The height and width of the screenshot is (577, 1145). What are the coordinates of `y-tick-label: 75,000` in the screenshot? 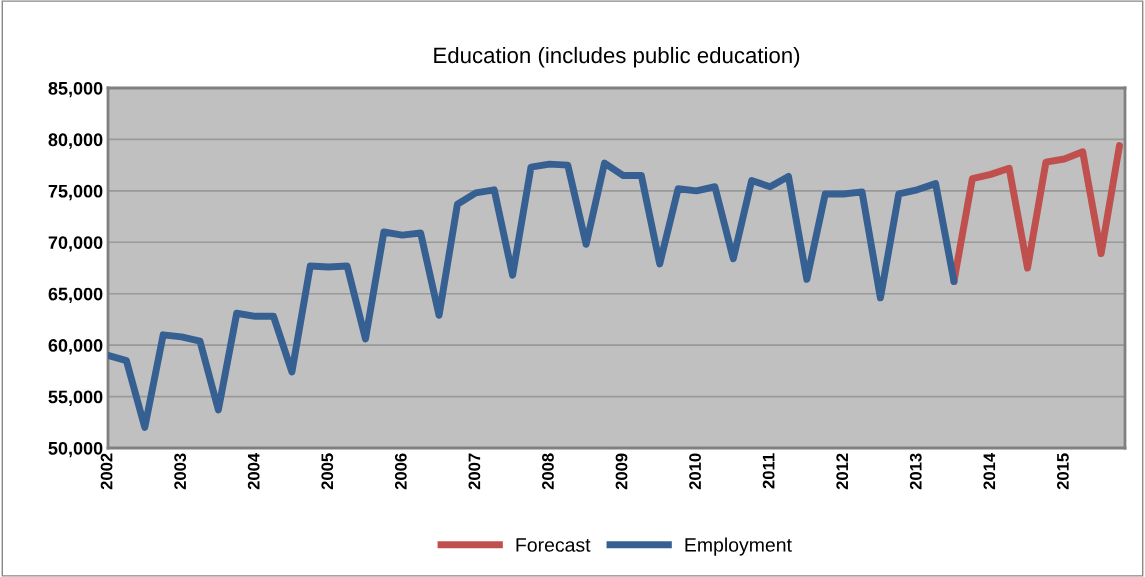 It's located at (75, 192).